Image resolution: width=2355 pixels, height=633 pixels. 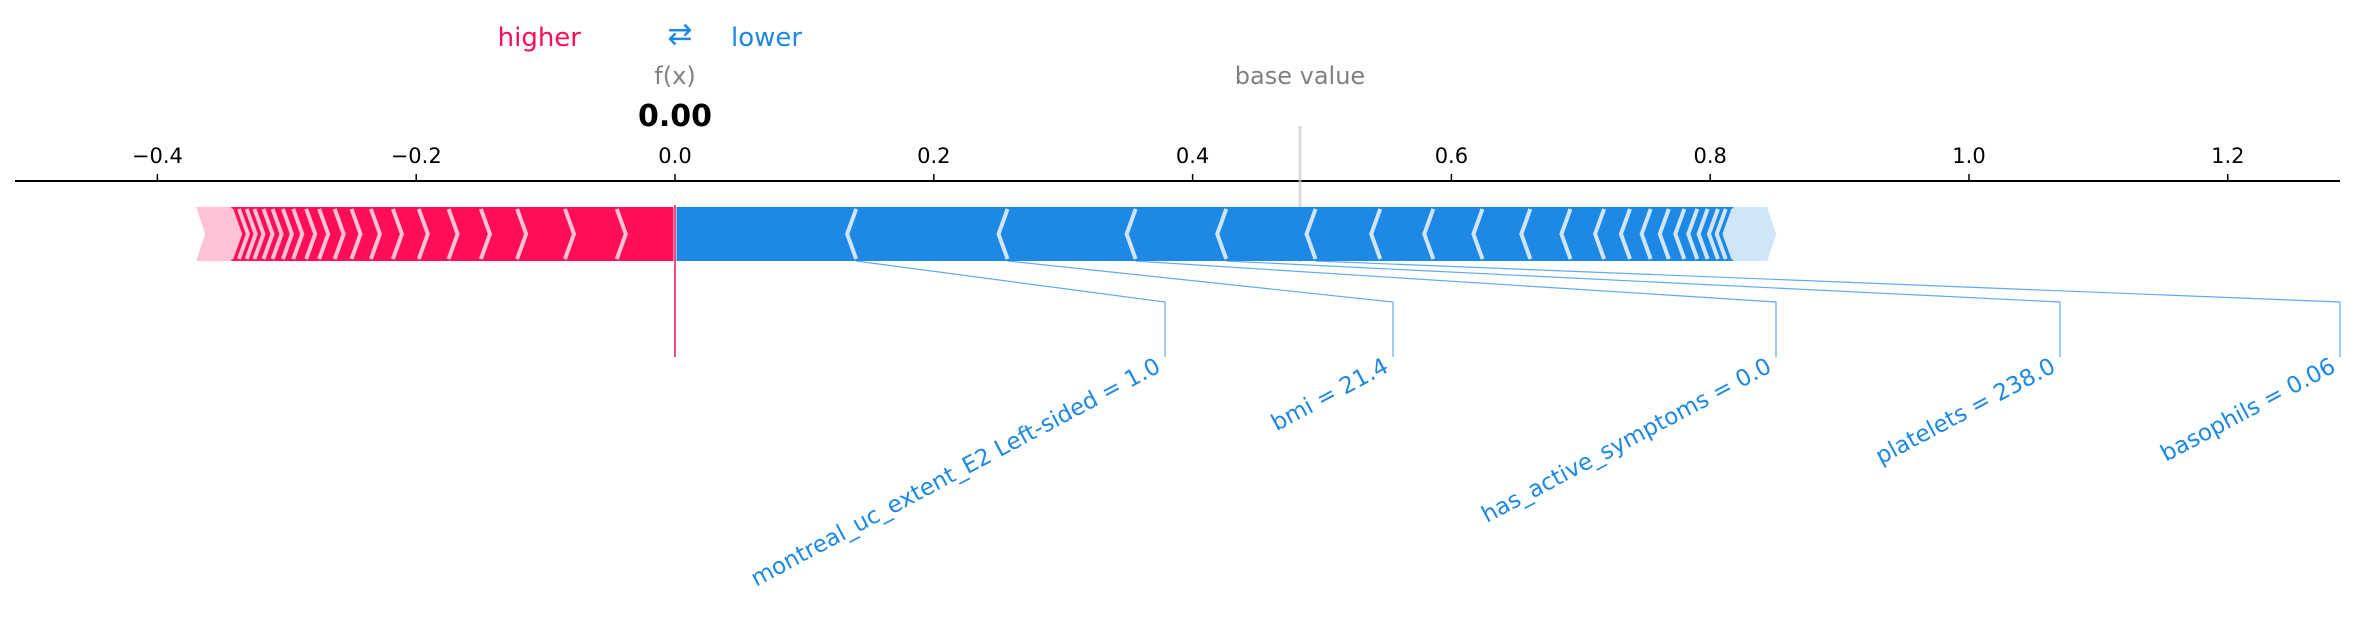 What do you see at coordinates (679, 34) in the screenshot?
I see `legend-arrows-icon: ⇄` at bounding box center [679, 34].